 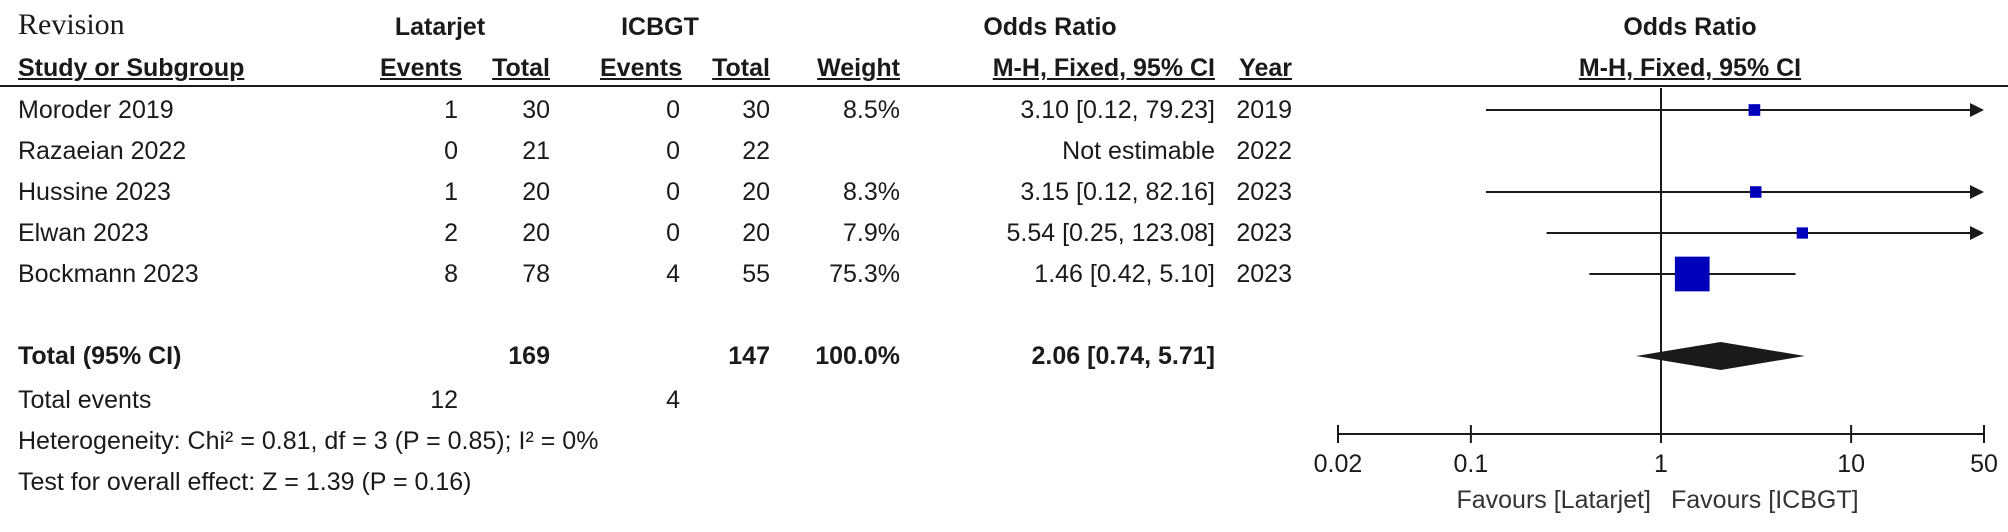 What do you see at coordinates (440, 27) in the screenshot?
I see `group1-header: Latarjet` at bounding box center [440, 27].